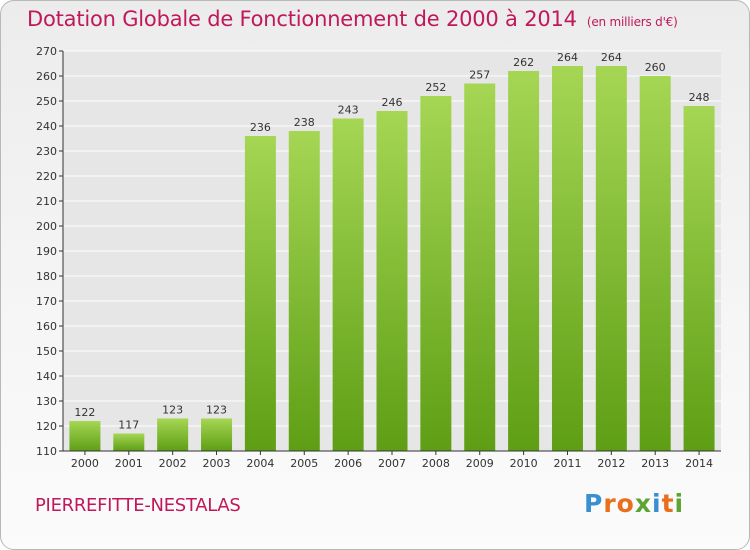  What do you see at coordinates (46, 351) in the screenshot?
I see `y-tick-label: 150` at bounding box center [46, 351].